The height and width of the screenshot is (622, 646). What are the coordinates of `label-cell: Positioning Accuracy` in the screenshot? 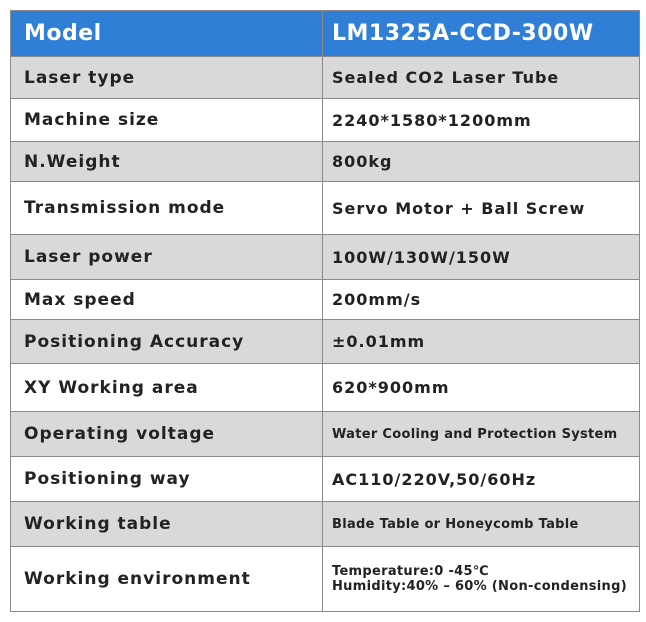 It's located at (167, 341).